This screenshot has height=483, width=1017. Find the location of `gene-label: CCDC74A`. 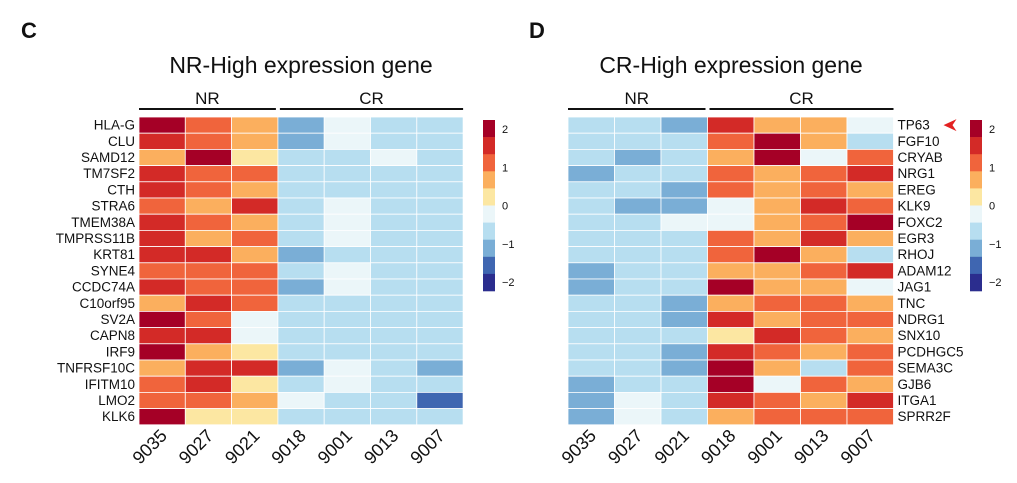

gene-label: CCDC74A is located at coordinates (103, 287).